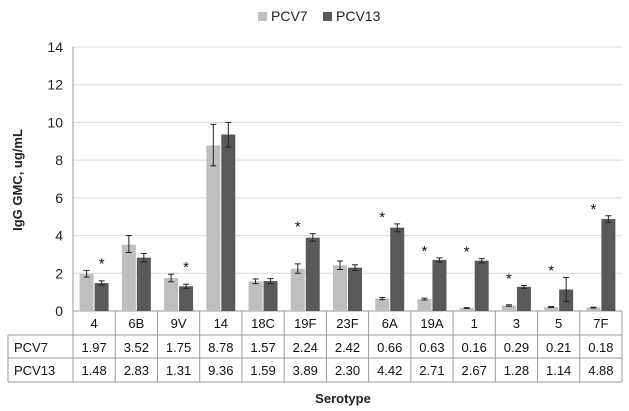  What do you see at coordinates (600, 370) in the screenshot?
I see `data-label-pcv13: 4.88` at bounding box center [600, 370].